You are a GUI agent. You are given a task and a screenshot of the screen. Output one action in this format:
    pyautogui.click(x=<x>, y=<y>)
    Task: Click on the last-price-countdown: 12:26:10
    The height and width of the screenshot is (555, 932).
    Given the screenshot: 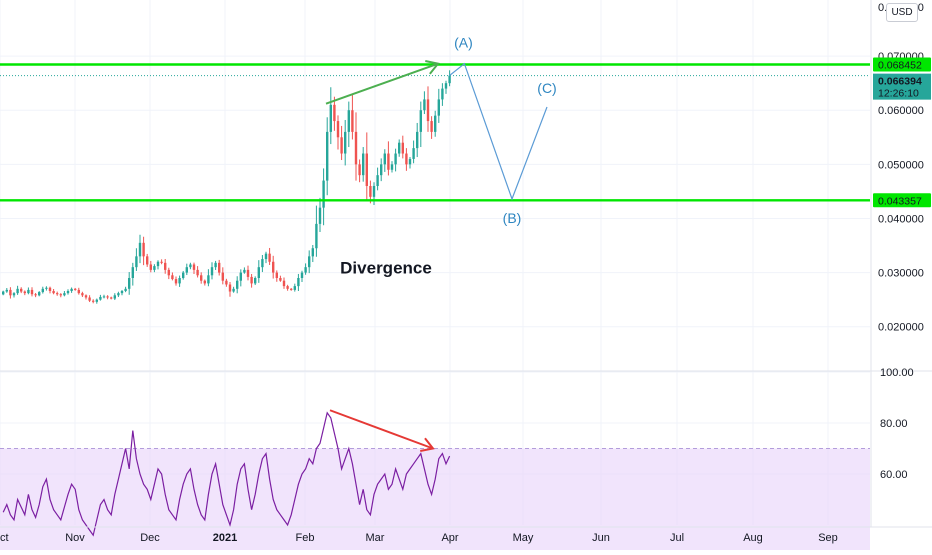 What is the action you would take?
    pyautogui.click(x=898, y=94)
    